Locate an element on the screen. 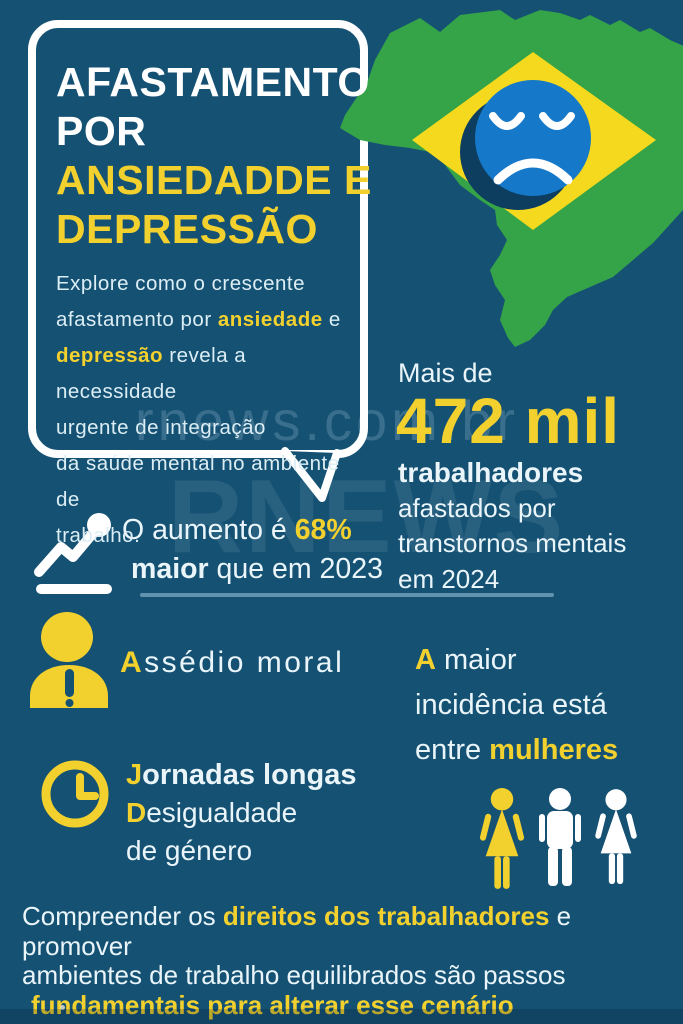 This screenshot has height=1024, width=683. trend-up-icon is located at coordinates (73, 553).